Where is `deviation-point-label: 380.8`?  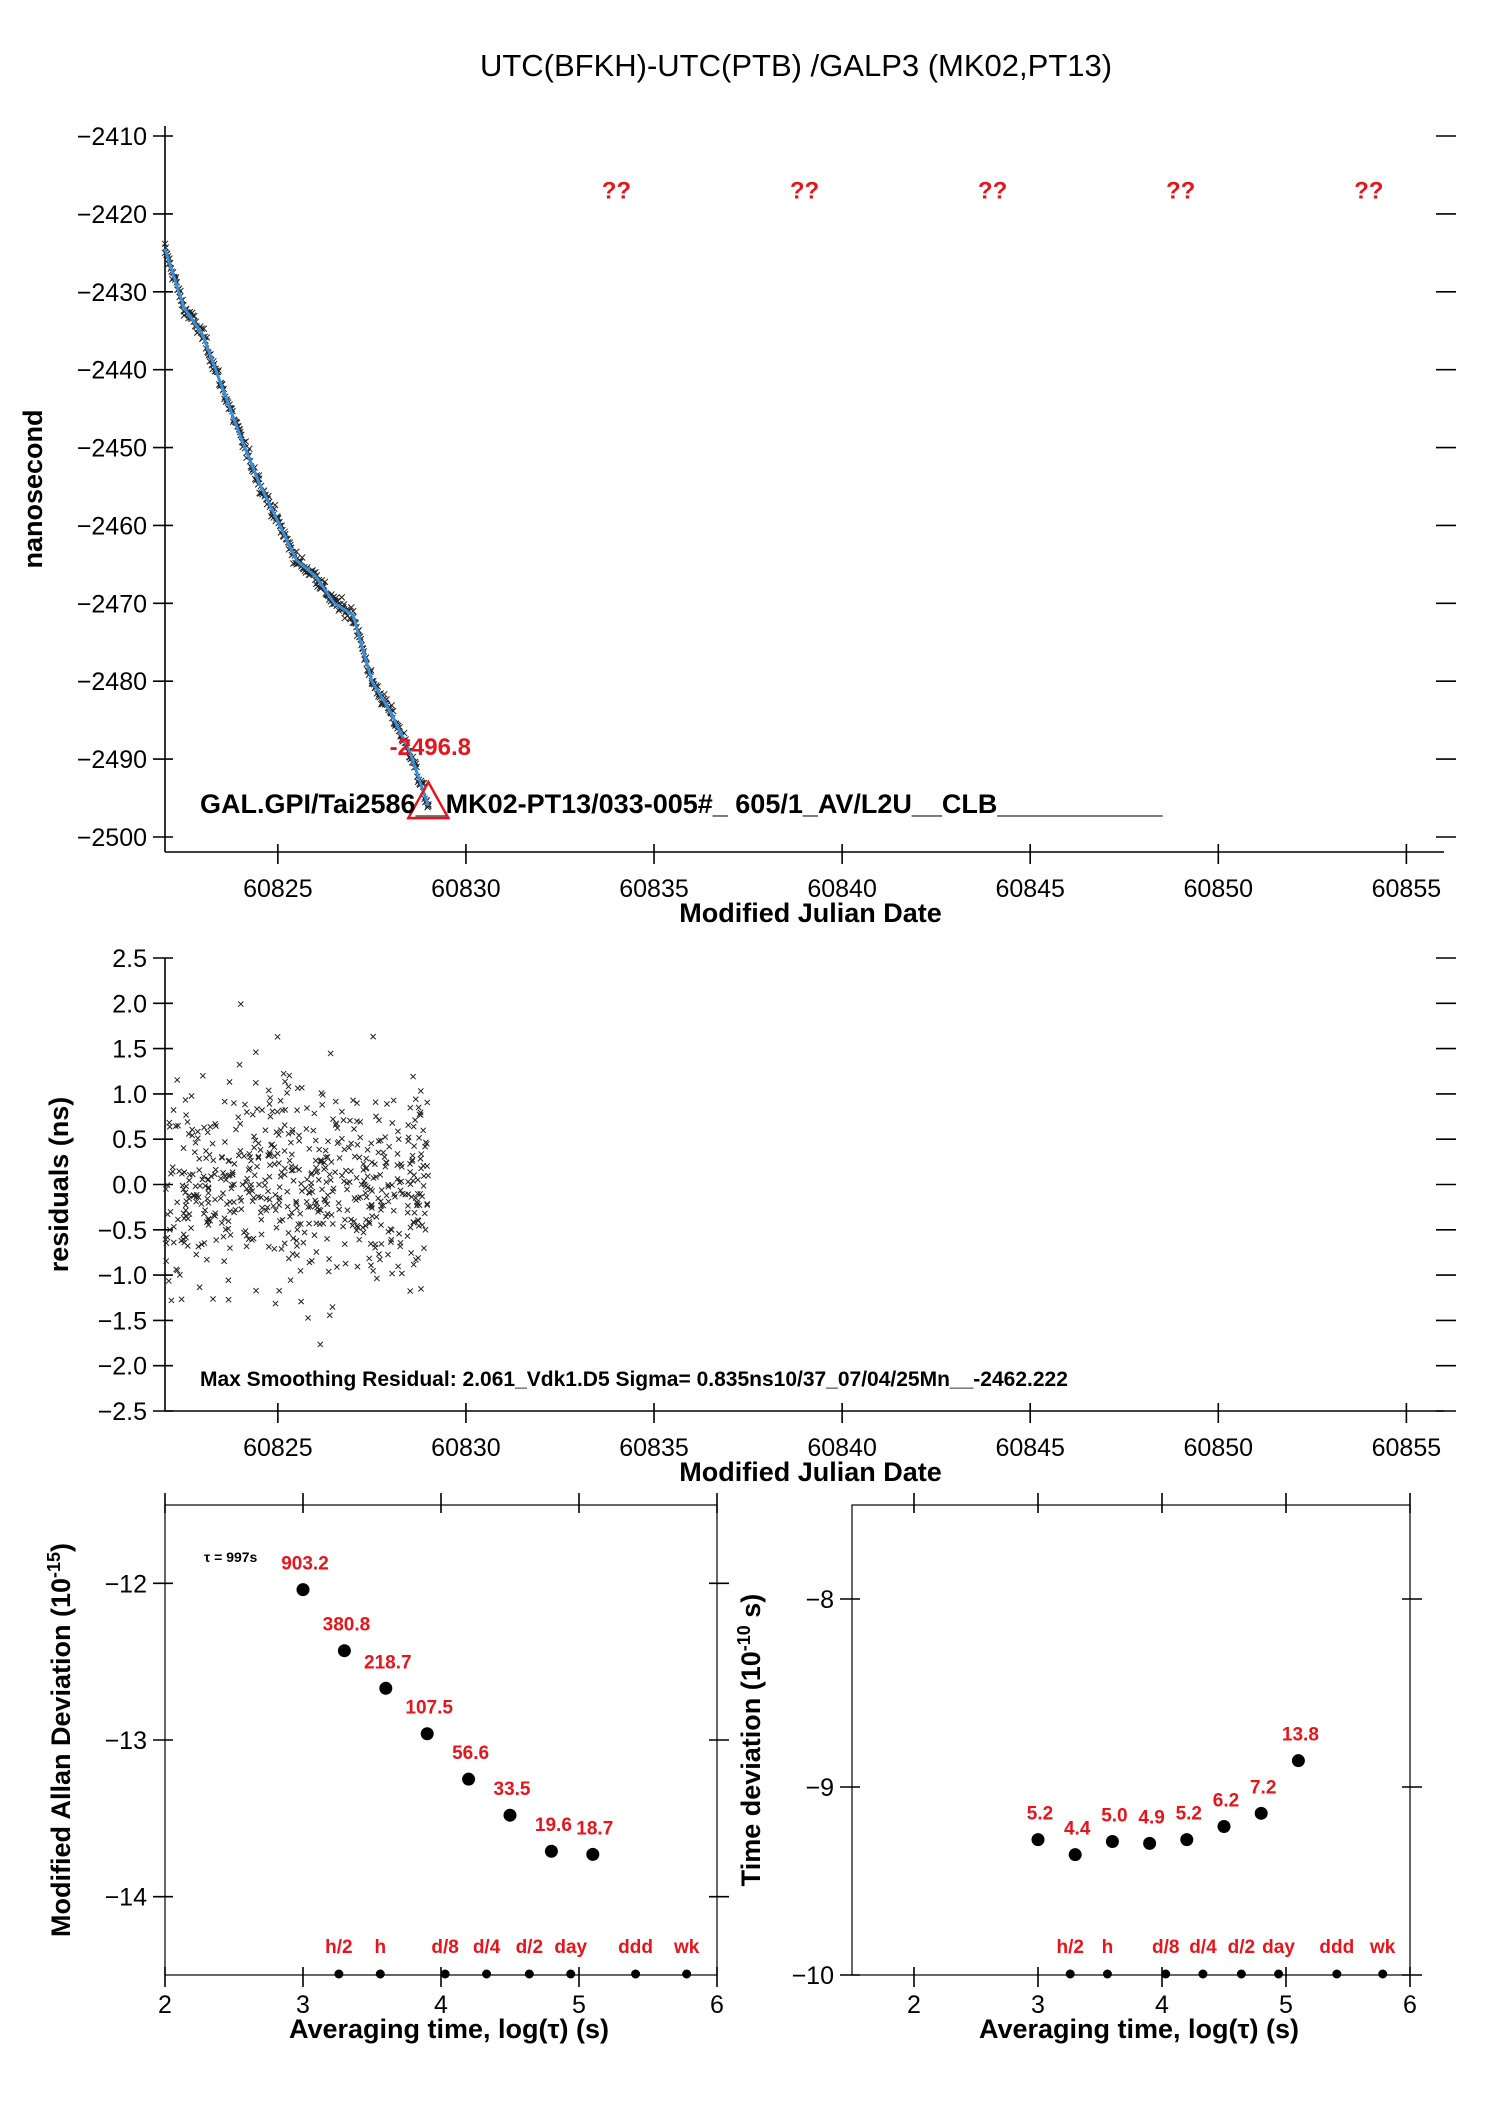
deviation-point-label: 380.8 is located at coordinates (347, 1625).